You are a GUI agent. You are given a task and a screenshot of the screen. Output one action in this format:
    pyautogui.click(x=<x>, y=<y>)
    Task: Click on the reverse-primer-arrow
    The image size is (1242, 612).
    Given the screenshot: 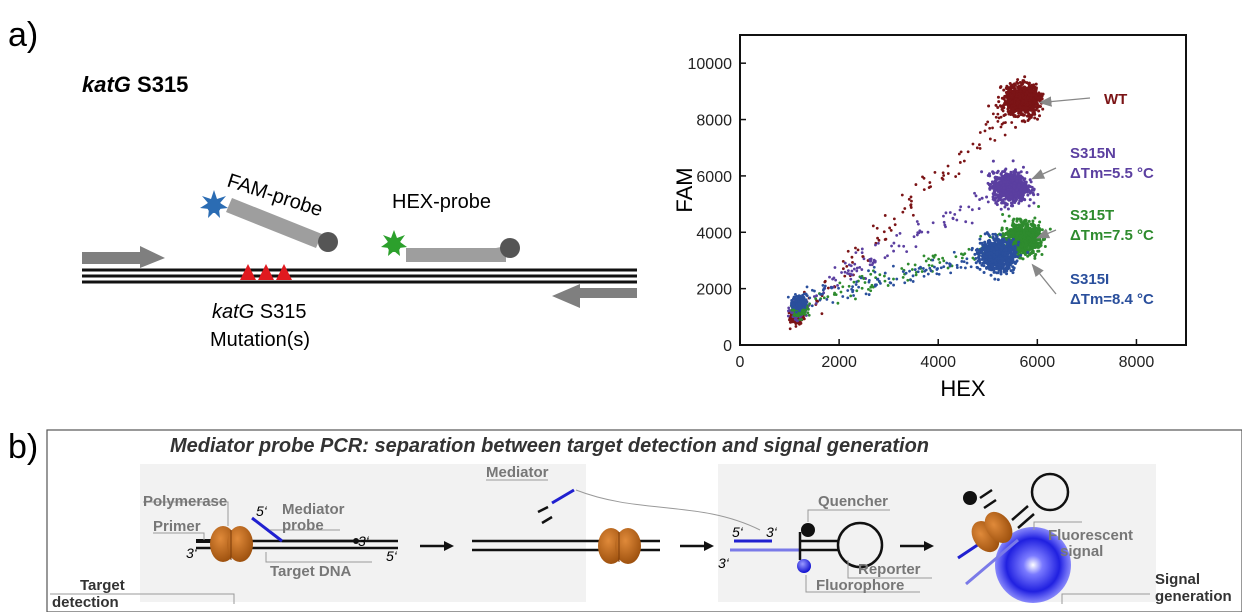 What is the action you would take?
    pyautogui.click(x=594, y=296)
    